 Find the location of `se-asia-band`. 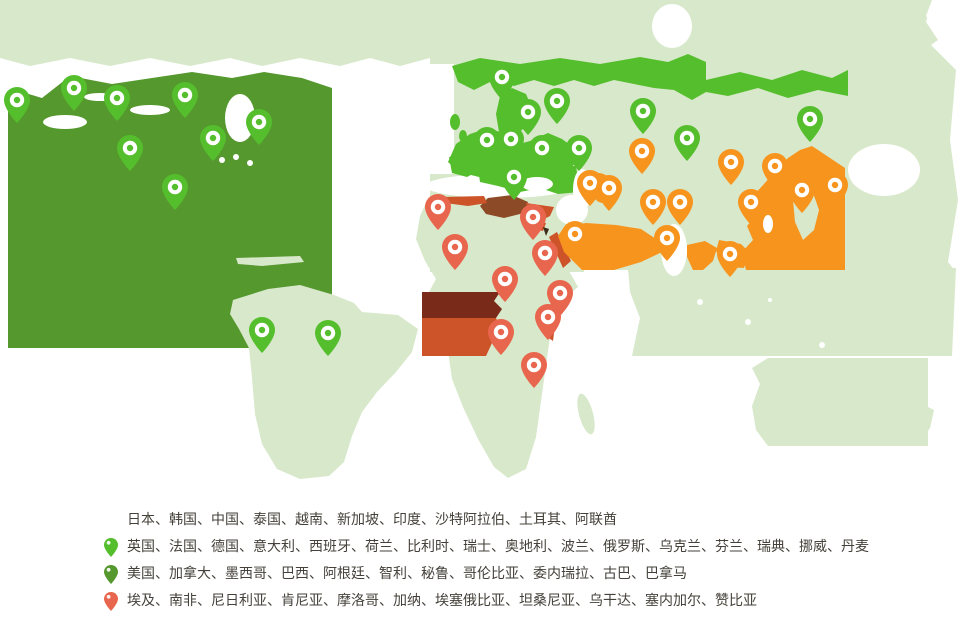

se-asia-band is located at coordinates (792, 312).